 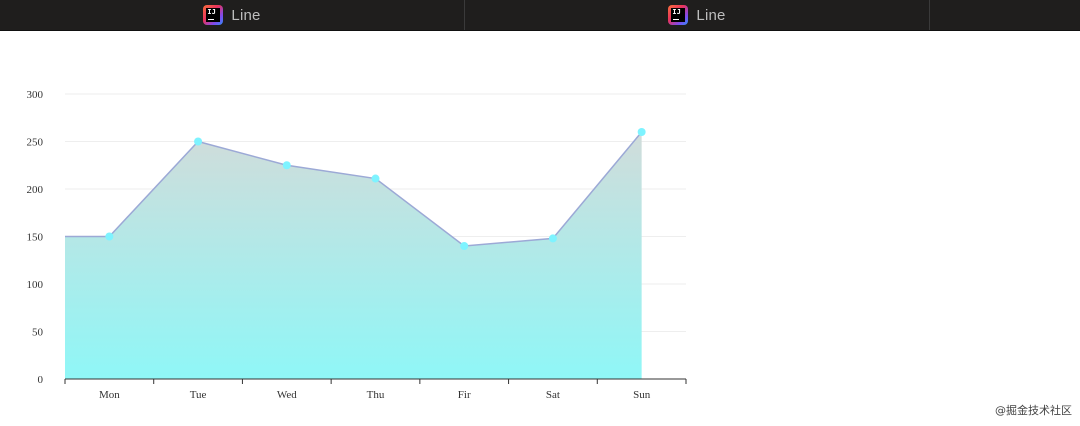 I want to click on series-line, so click(x=354, y=189).